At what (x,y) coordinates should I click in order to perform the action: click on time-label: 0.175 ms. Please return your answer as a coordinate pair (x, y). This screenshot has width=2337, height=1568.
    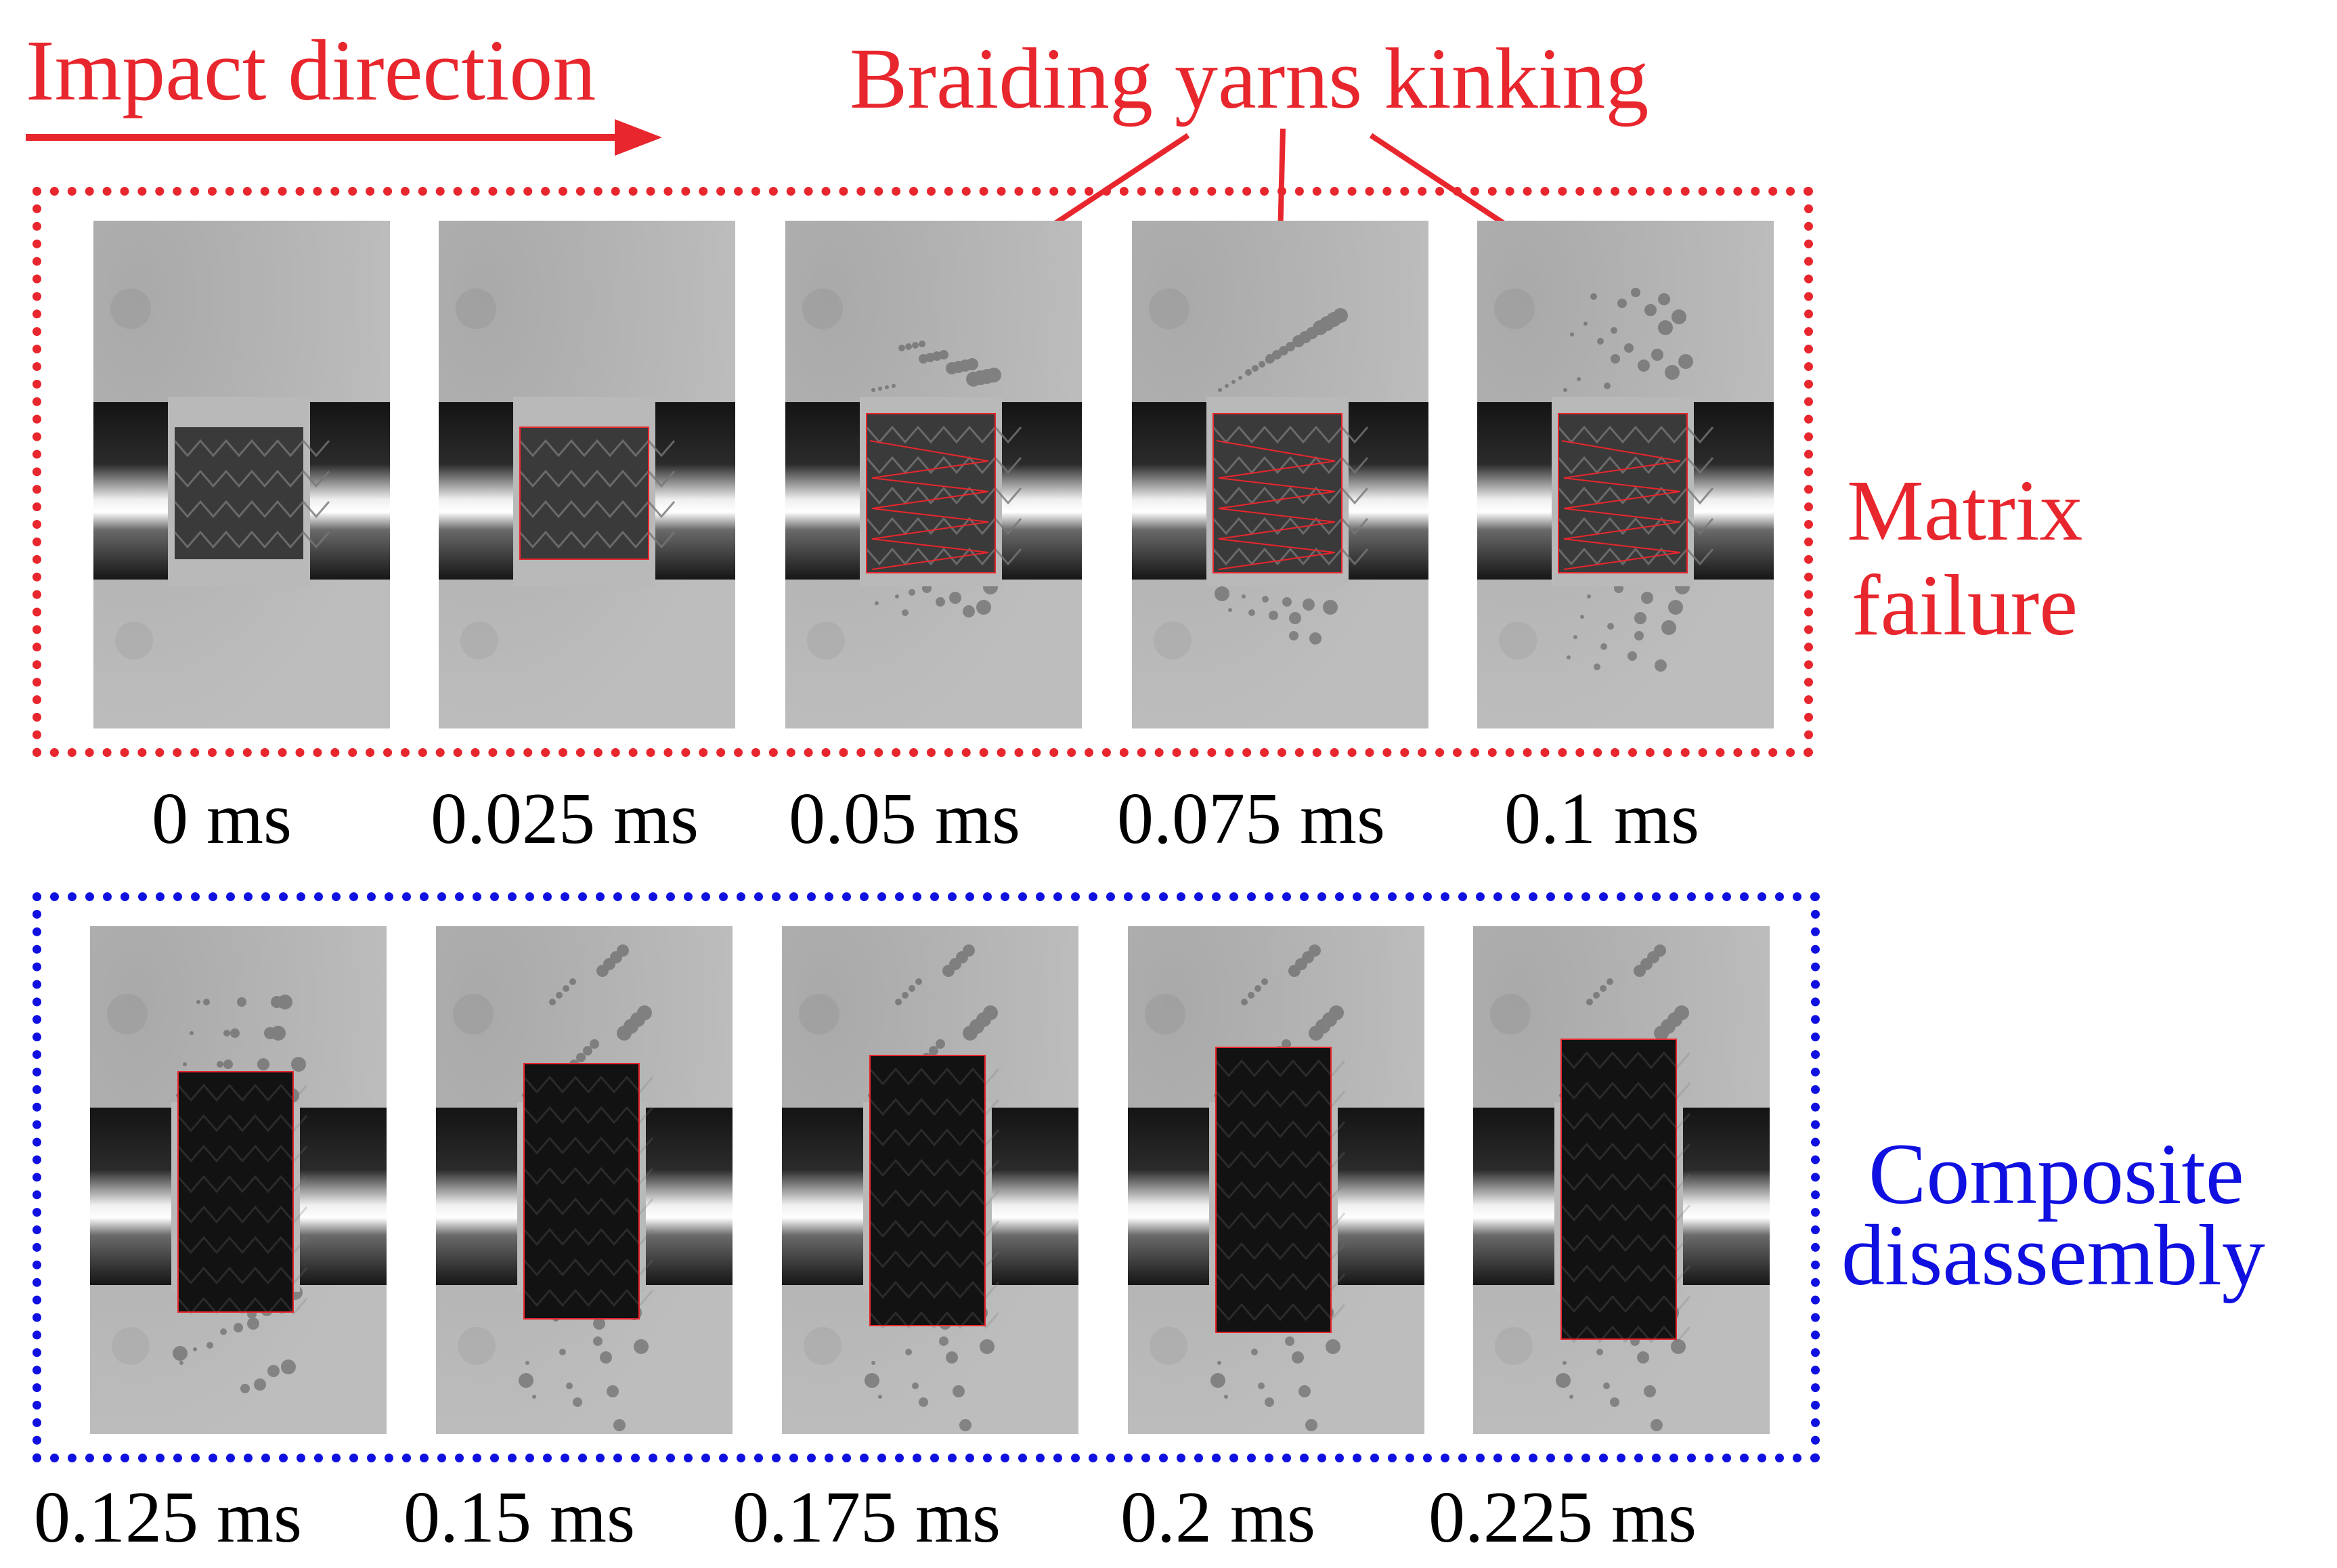
    Looking at the image, I should click on (867, 1517).